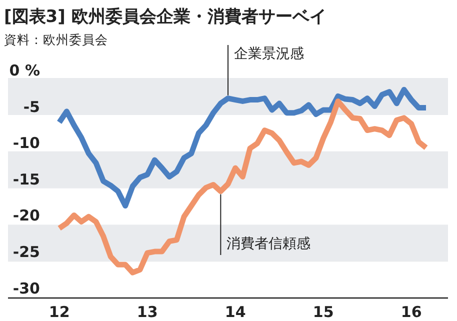 The height and width of the screenshot is (321, 457). I want to click on x-tick-label: 15, so click(323, 312).